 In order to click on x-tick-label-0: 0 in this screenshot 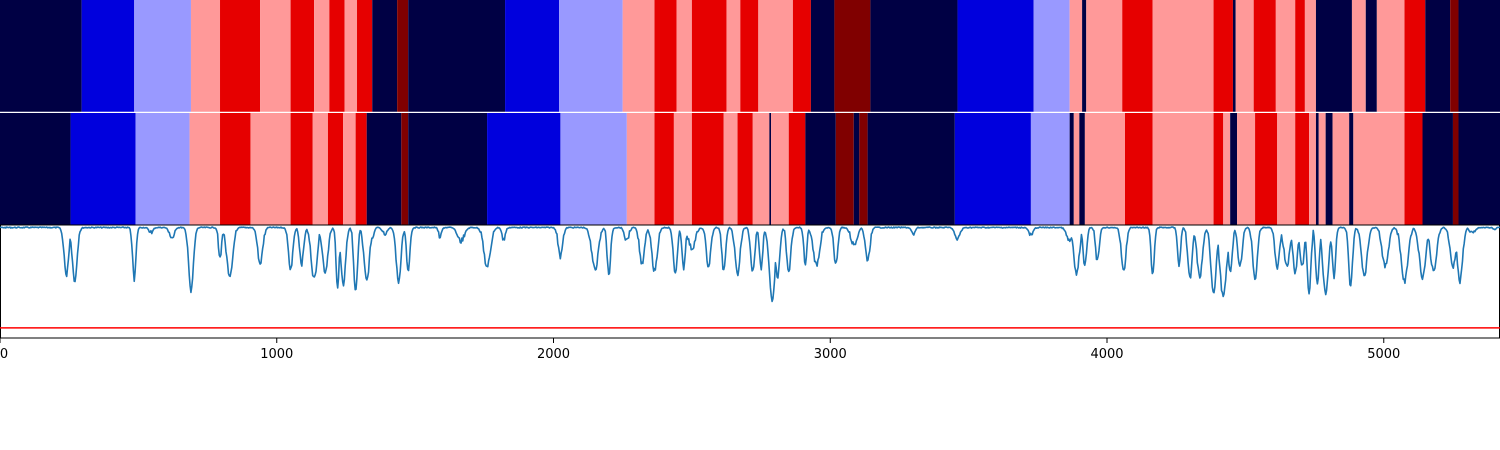, I will do `click(4, 354)`.